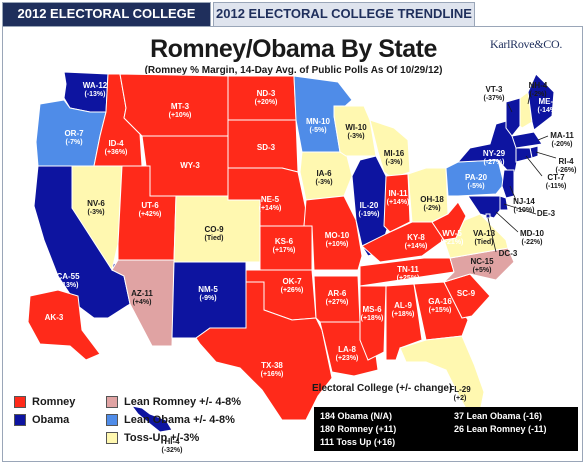 This screenshot has height=465, width=587. I want to click on state-margin-wv-5: (+21%), so click(452, 242).